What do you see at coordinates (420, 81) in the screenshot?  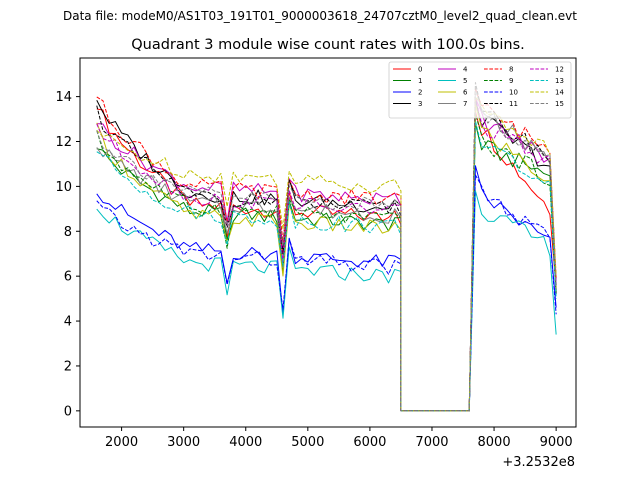 I see `legend-label-1: 1` at bounding box center [420, 81].